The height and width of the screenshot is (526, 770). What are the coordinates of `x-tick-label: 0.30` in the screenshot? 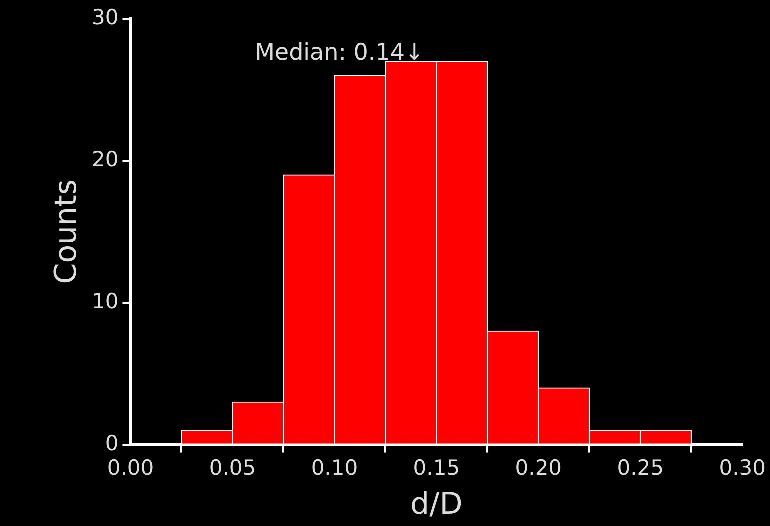 It's located at (742, 468).